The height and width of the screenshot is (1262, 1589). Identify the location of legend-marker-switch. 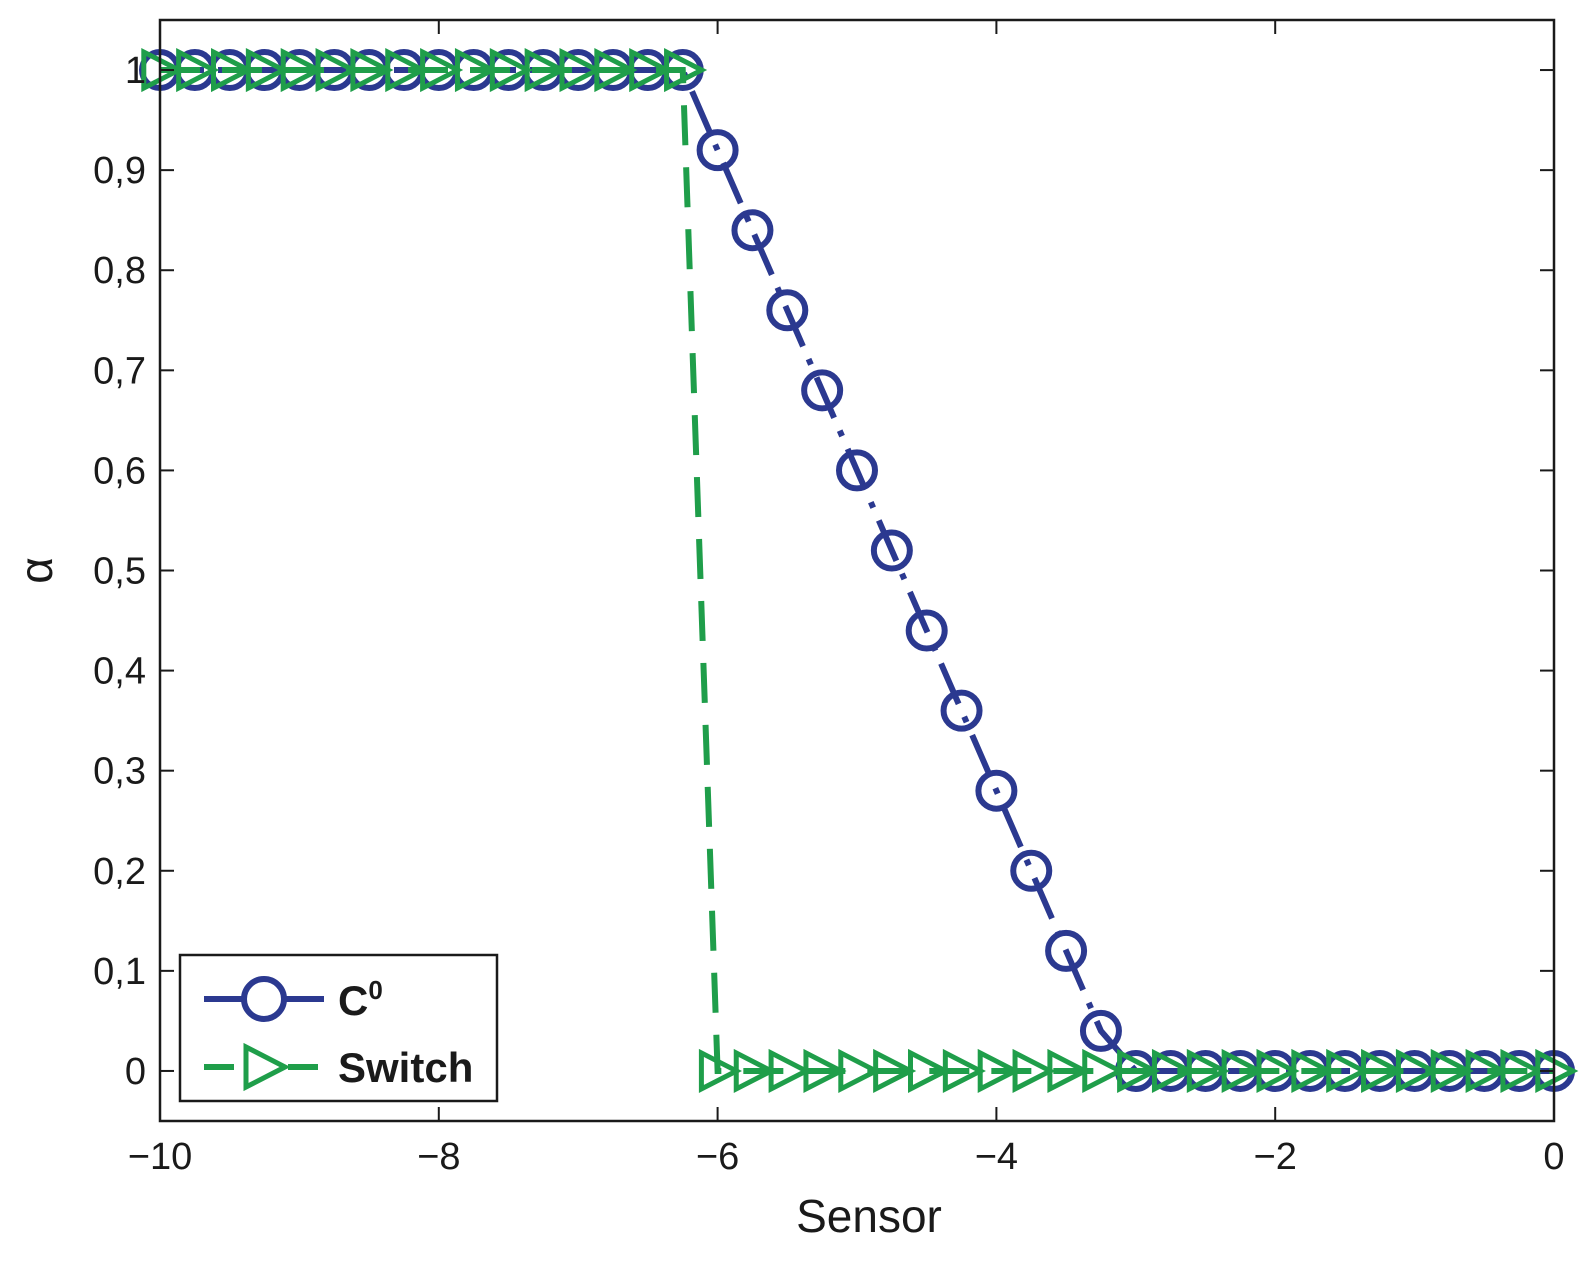
(267, 1067).